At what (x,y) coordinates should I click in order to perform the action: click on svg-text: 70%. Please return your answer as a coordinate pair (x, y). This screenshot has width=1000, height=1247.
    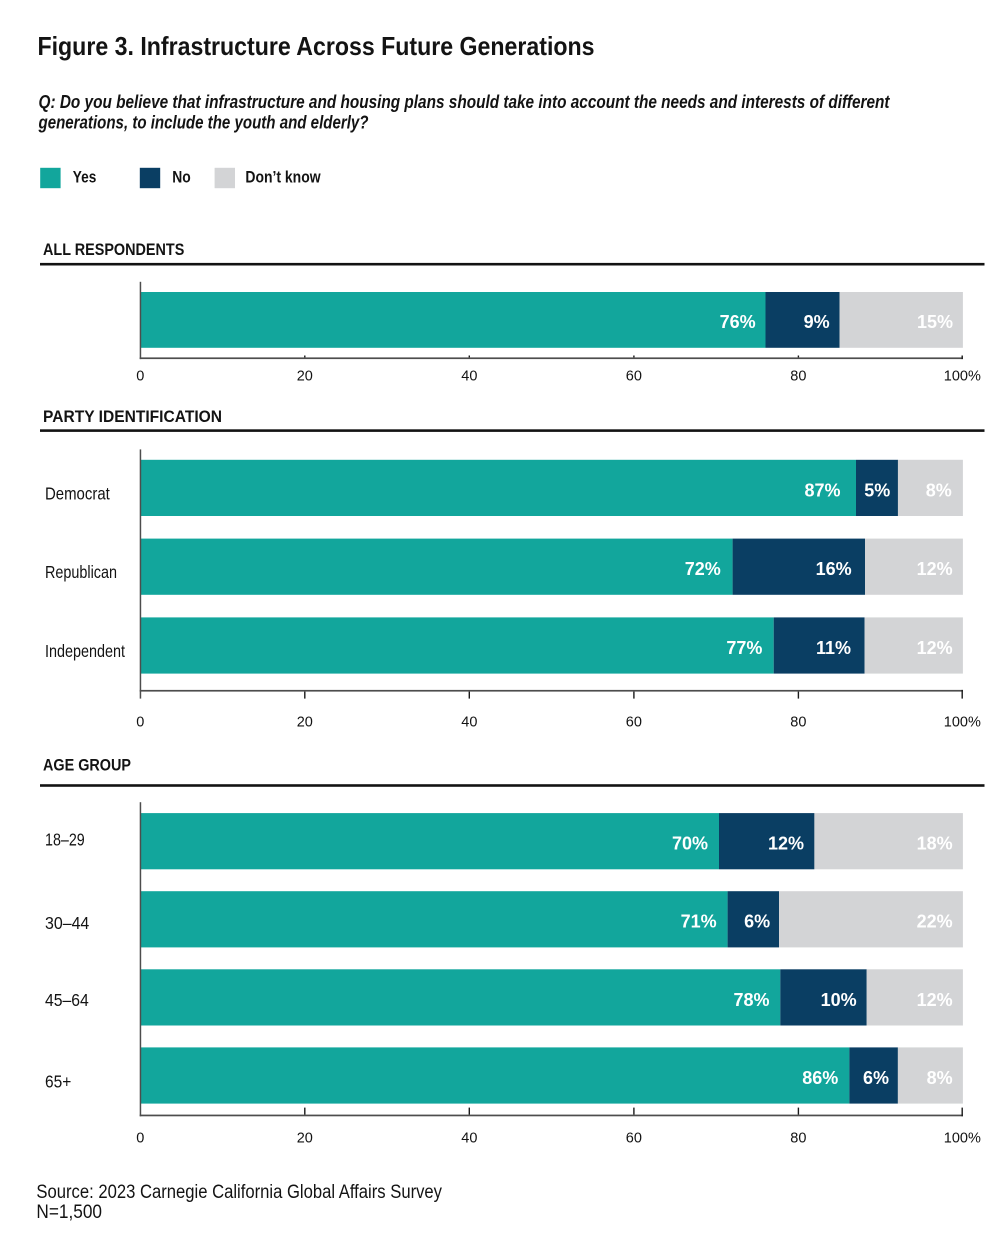
    Looking at the image, I should click on (690, 844).